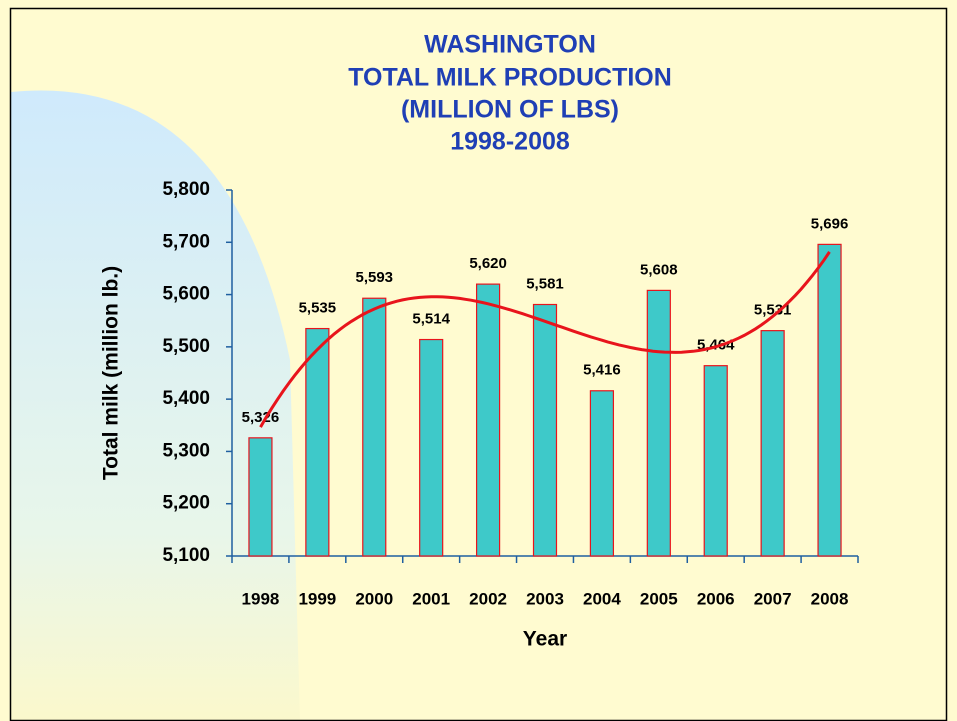  Describe the element at coordinates (186, 555) in the screenshot. I see `y-tick-label: 5,100` at that location.